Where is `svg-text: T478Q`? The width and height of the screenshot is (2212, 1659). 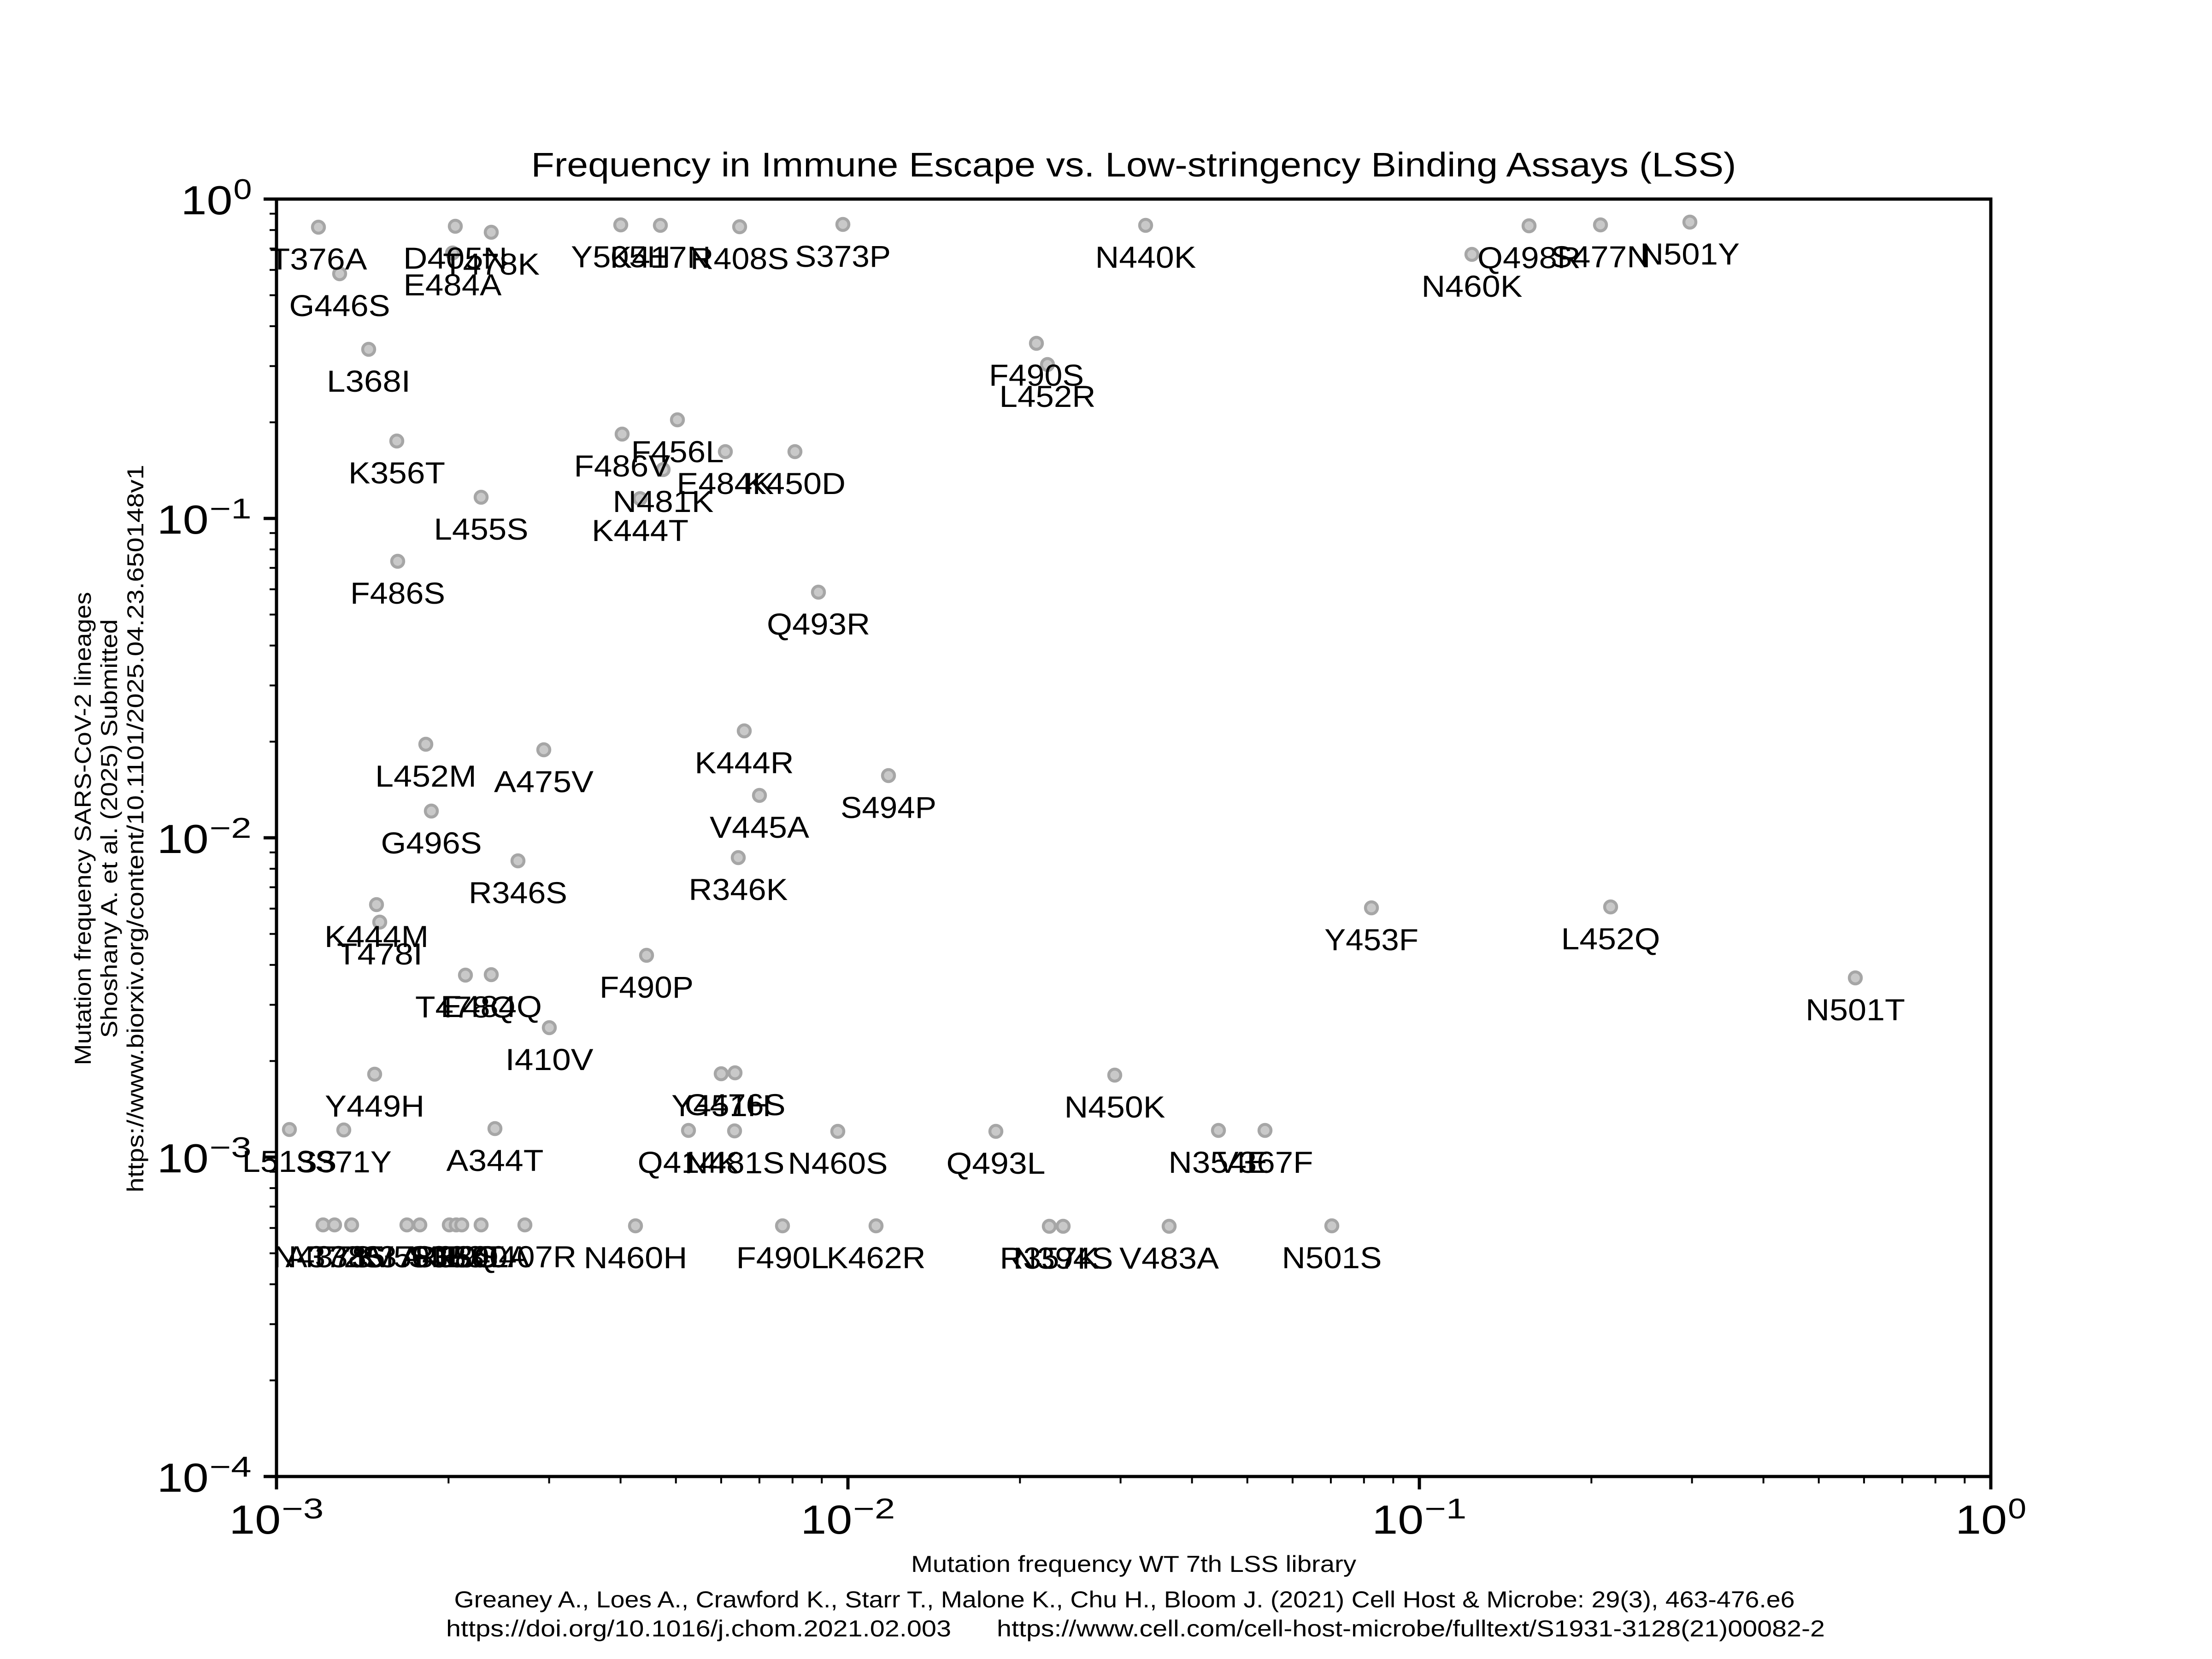 svg-text: T478Q is located at coordinates (465, 1007).